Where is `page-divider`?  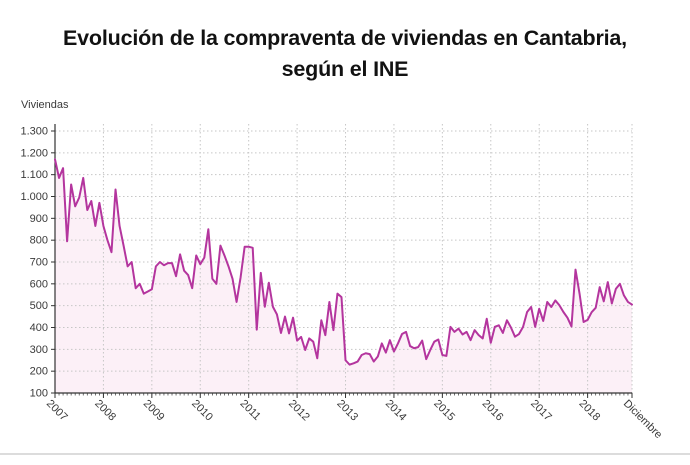 page-divider is located at coordinates (345, 454).